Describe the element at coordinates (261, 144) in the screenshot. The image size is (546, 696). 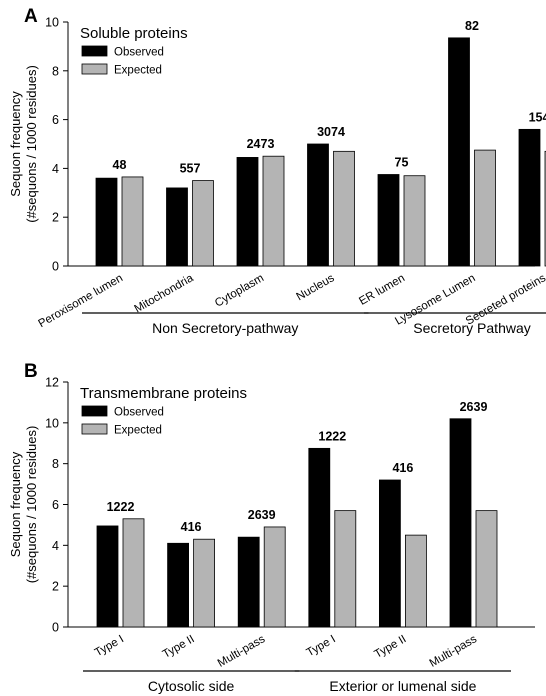
I see `sample-count-label: 2473` at that location.